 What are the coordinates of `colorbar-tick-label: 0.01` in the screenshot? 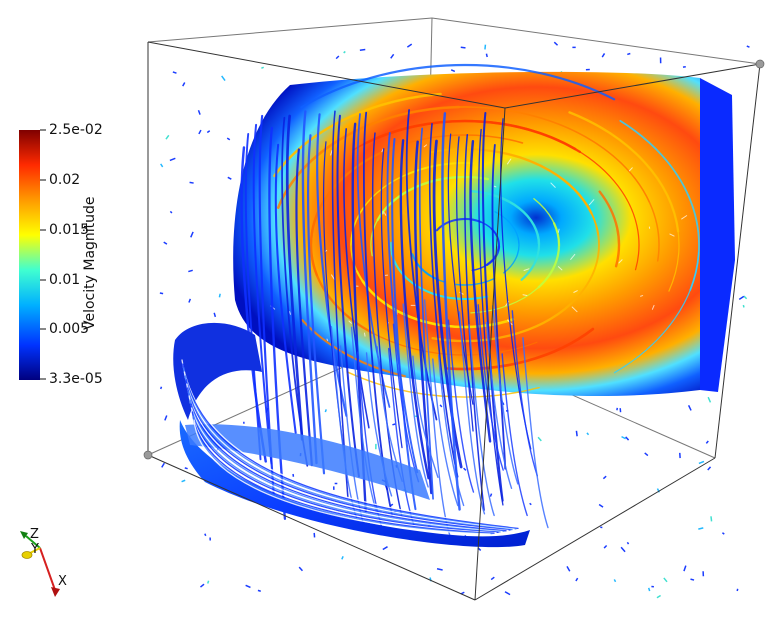 It's located at (64, 280).